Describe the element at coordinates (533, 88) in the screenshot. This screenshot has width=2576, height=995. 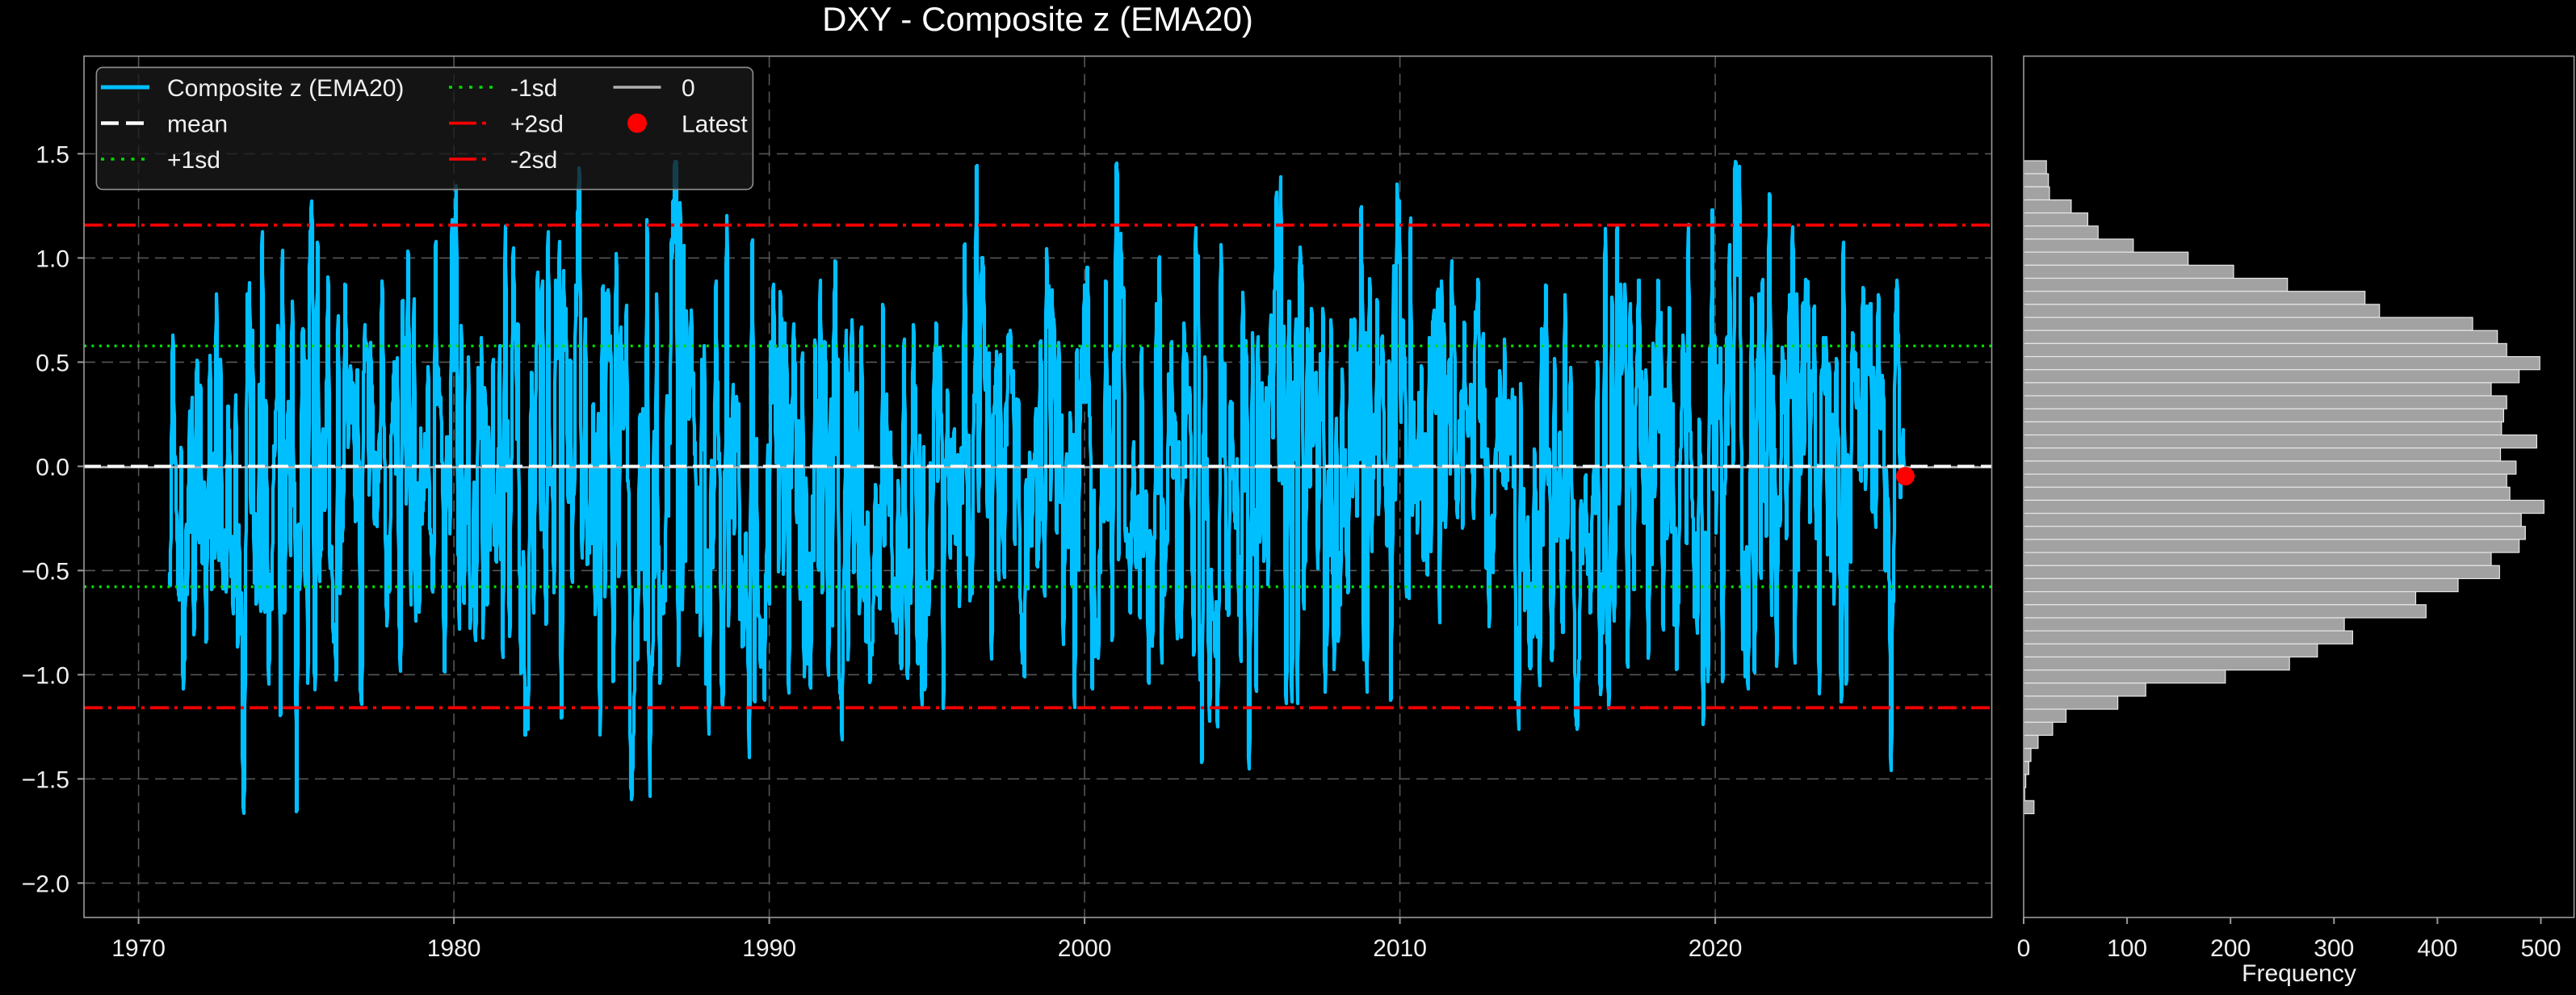
I see `svg-text: -1sd` at that location.